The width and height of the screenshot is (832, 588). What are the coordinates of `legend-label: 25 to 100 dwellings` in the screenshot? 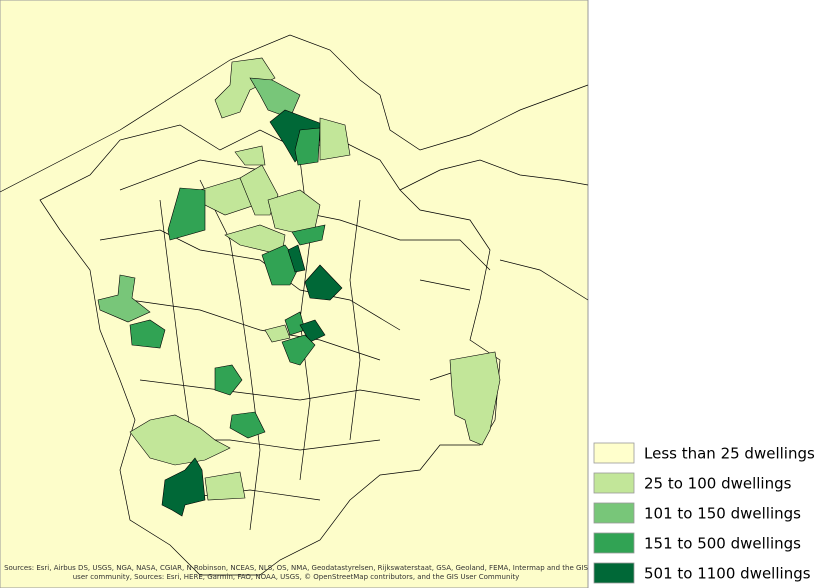 It's located at (718, 484).